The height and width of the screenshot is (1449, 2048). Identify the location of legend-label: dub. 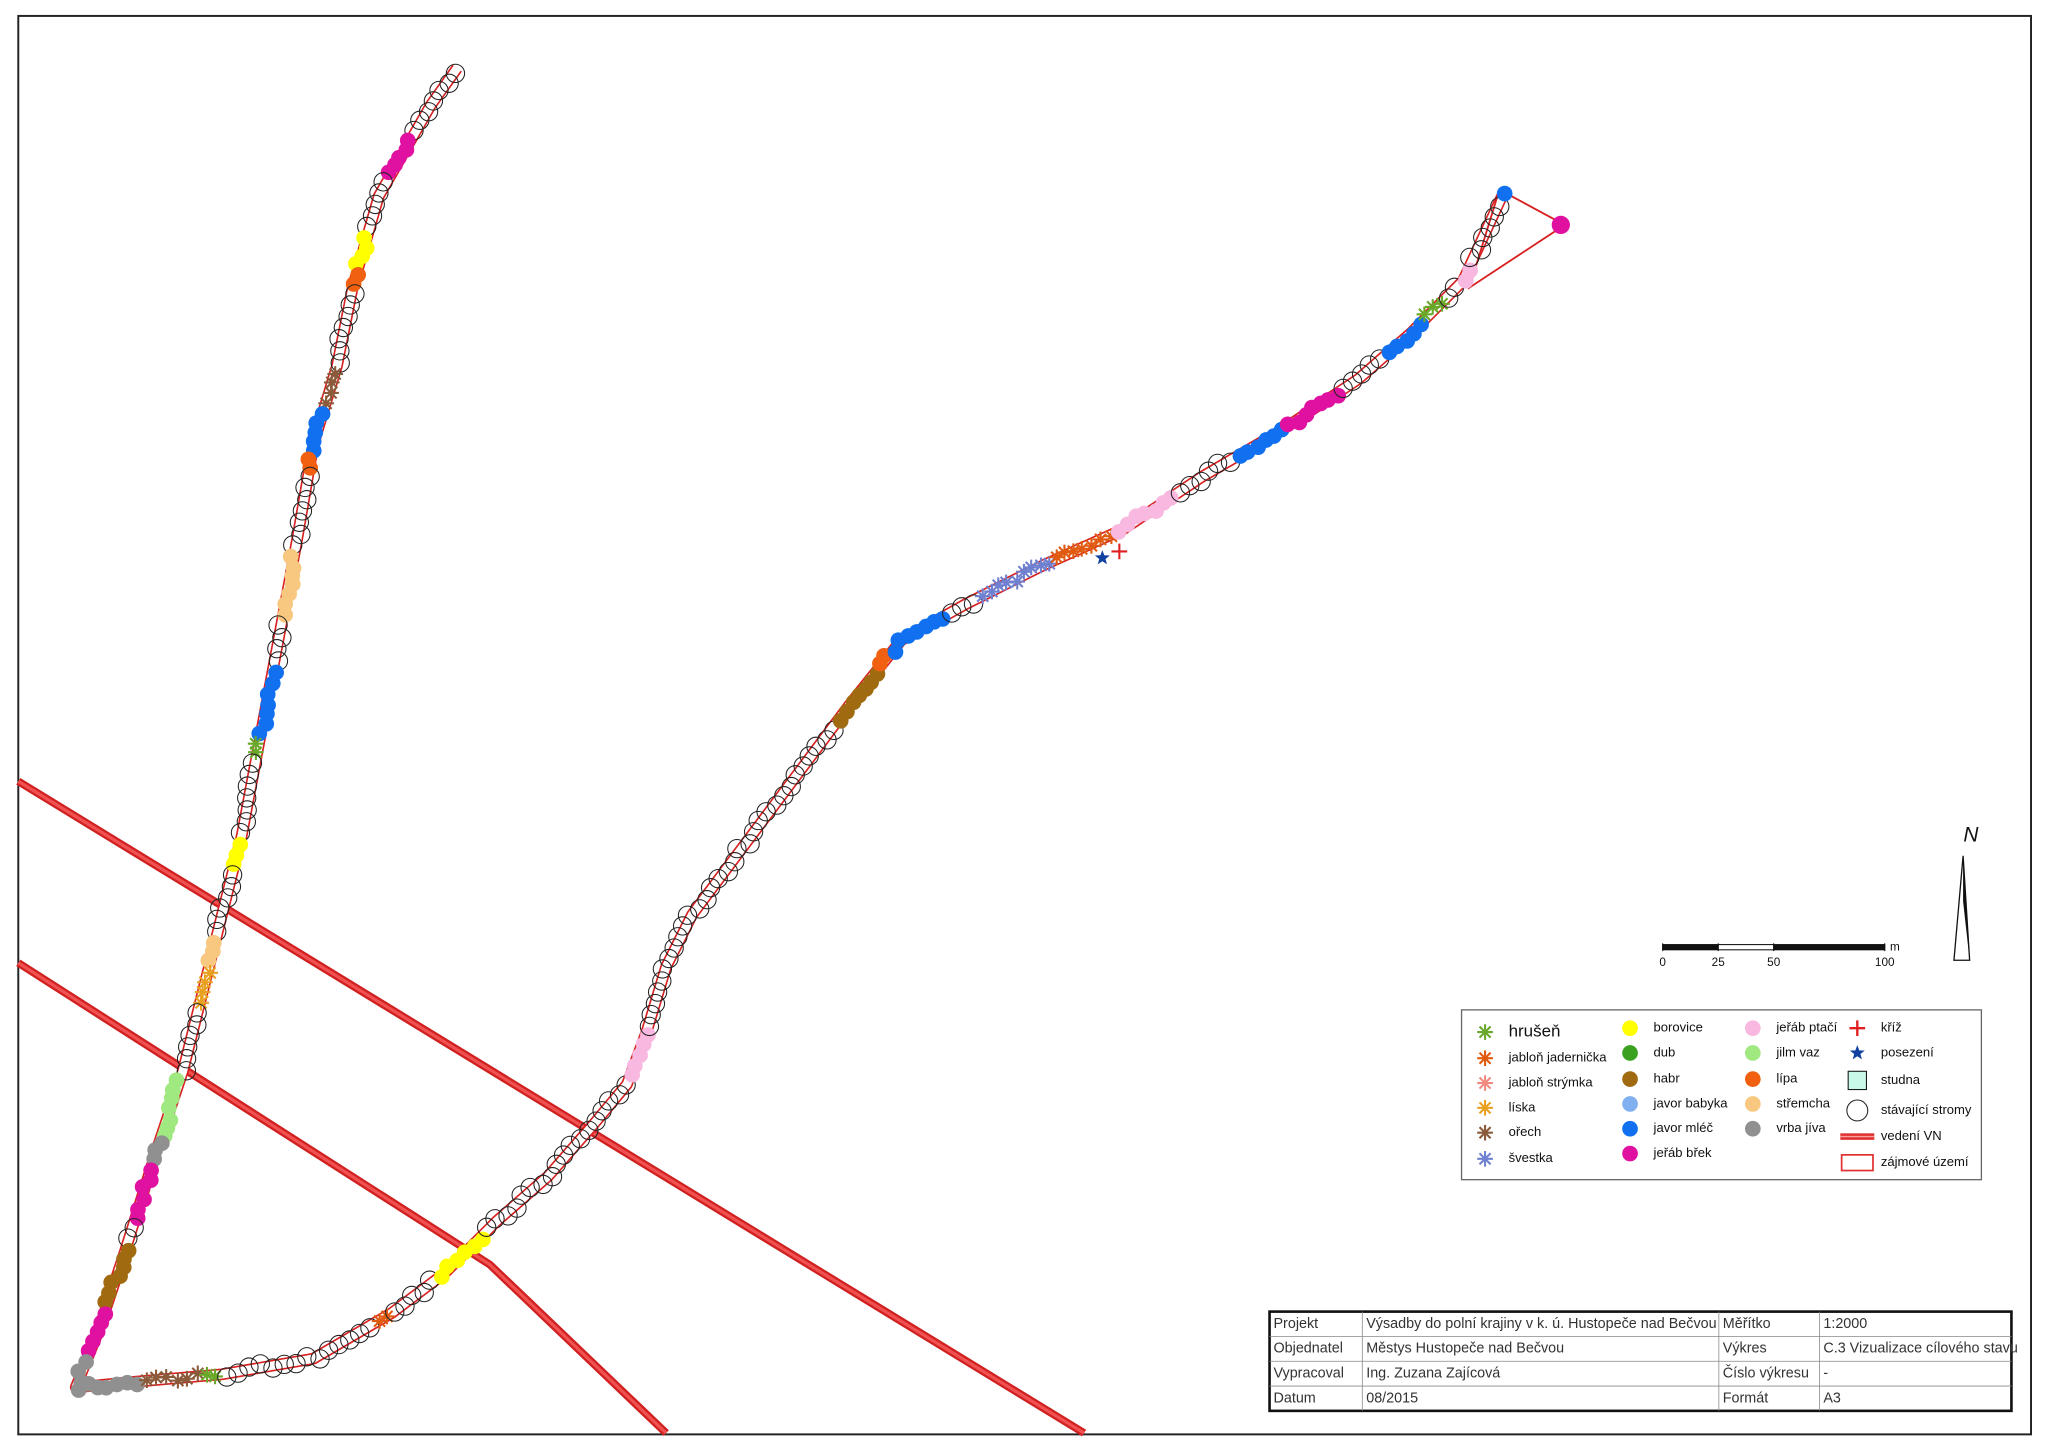
(1665, 1051).